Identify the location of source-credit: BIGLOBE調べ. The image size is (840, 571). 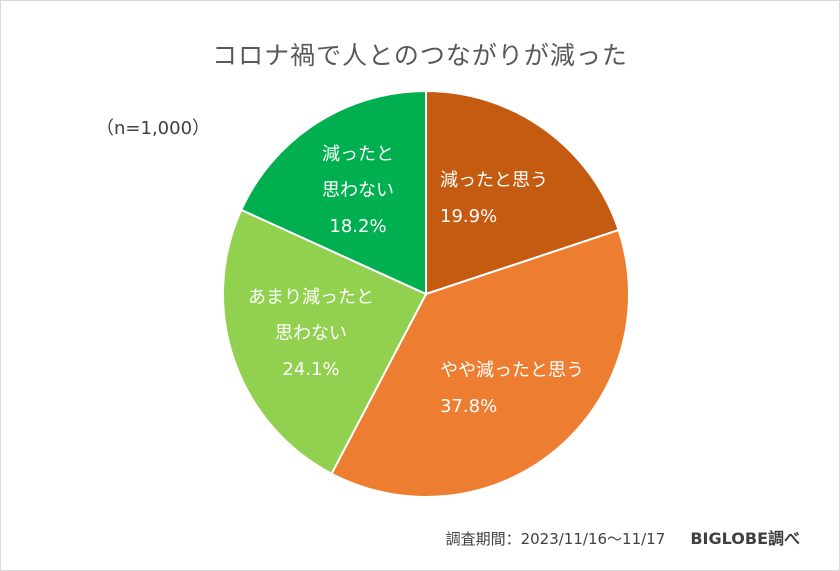
(745, 538).